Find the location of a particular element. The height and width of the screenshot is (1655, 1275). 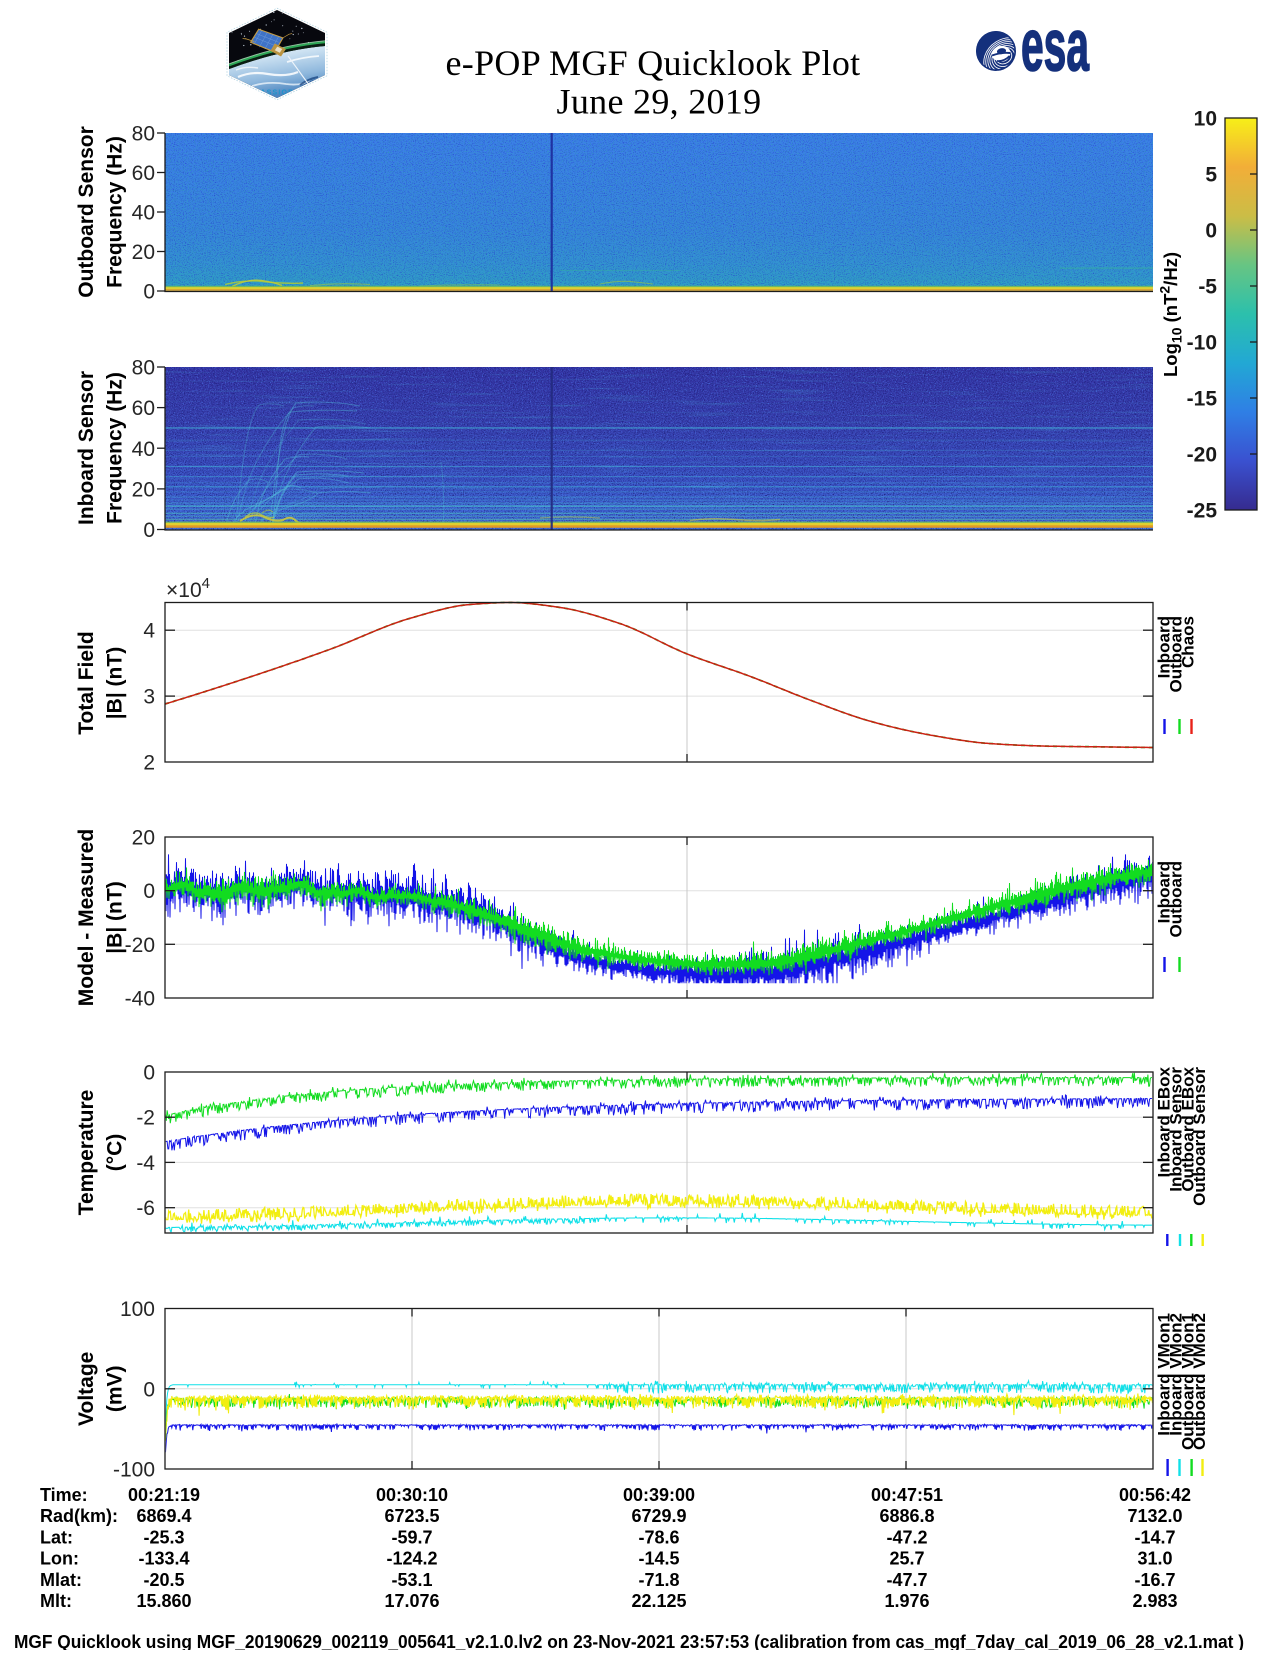

svg-text: -47.2 is located at coordinates (906, 1537).